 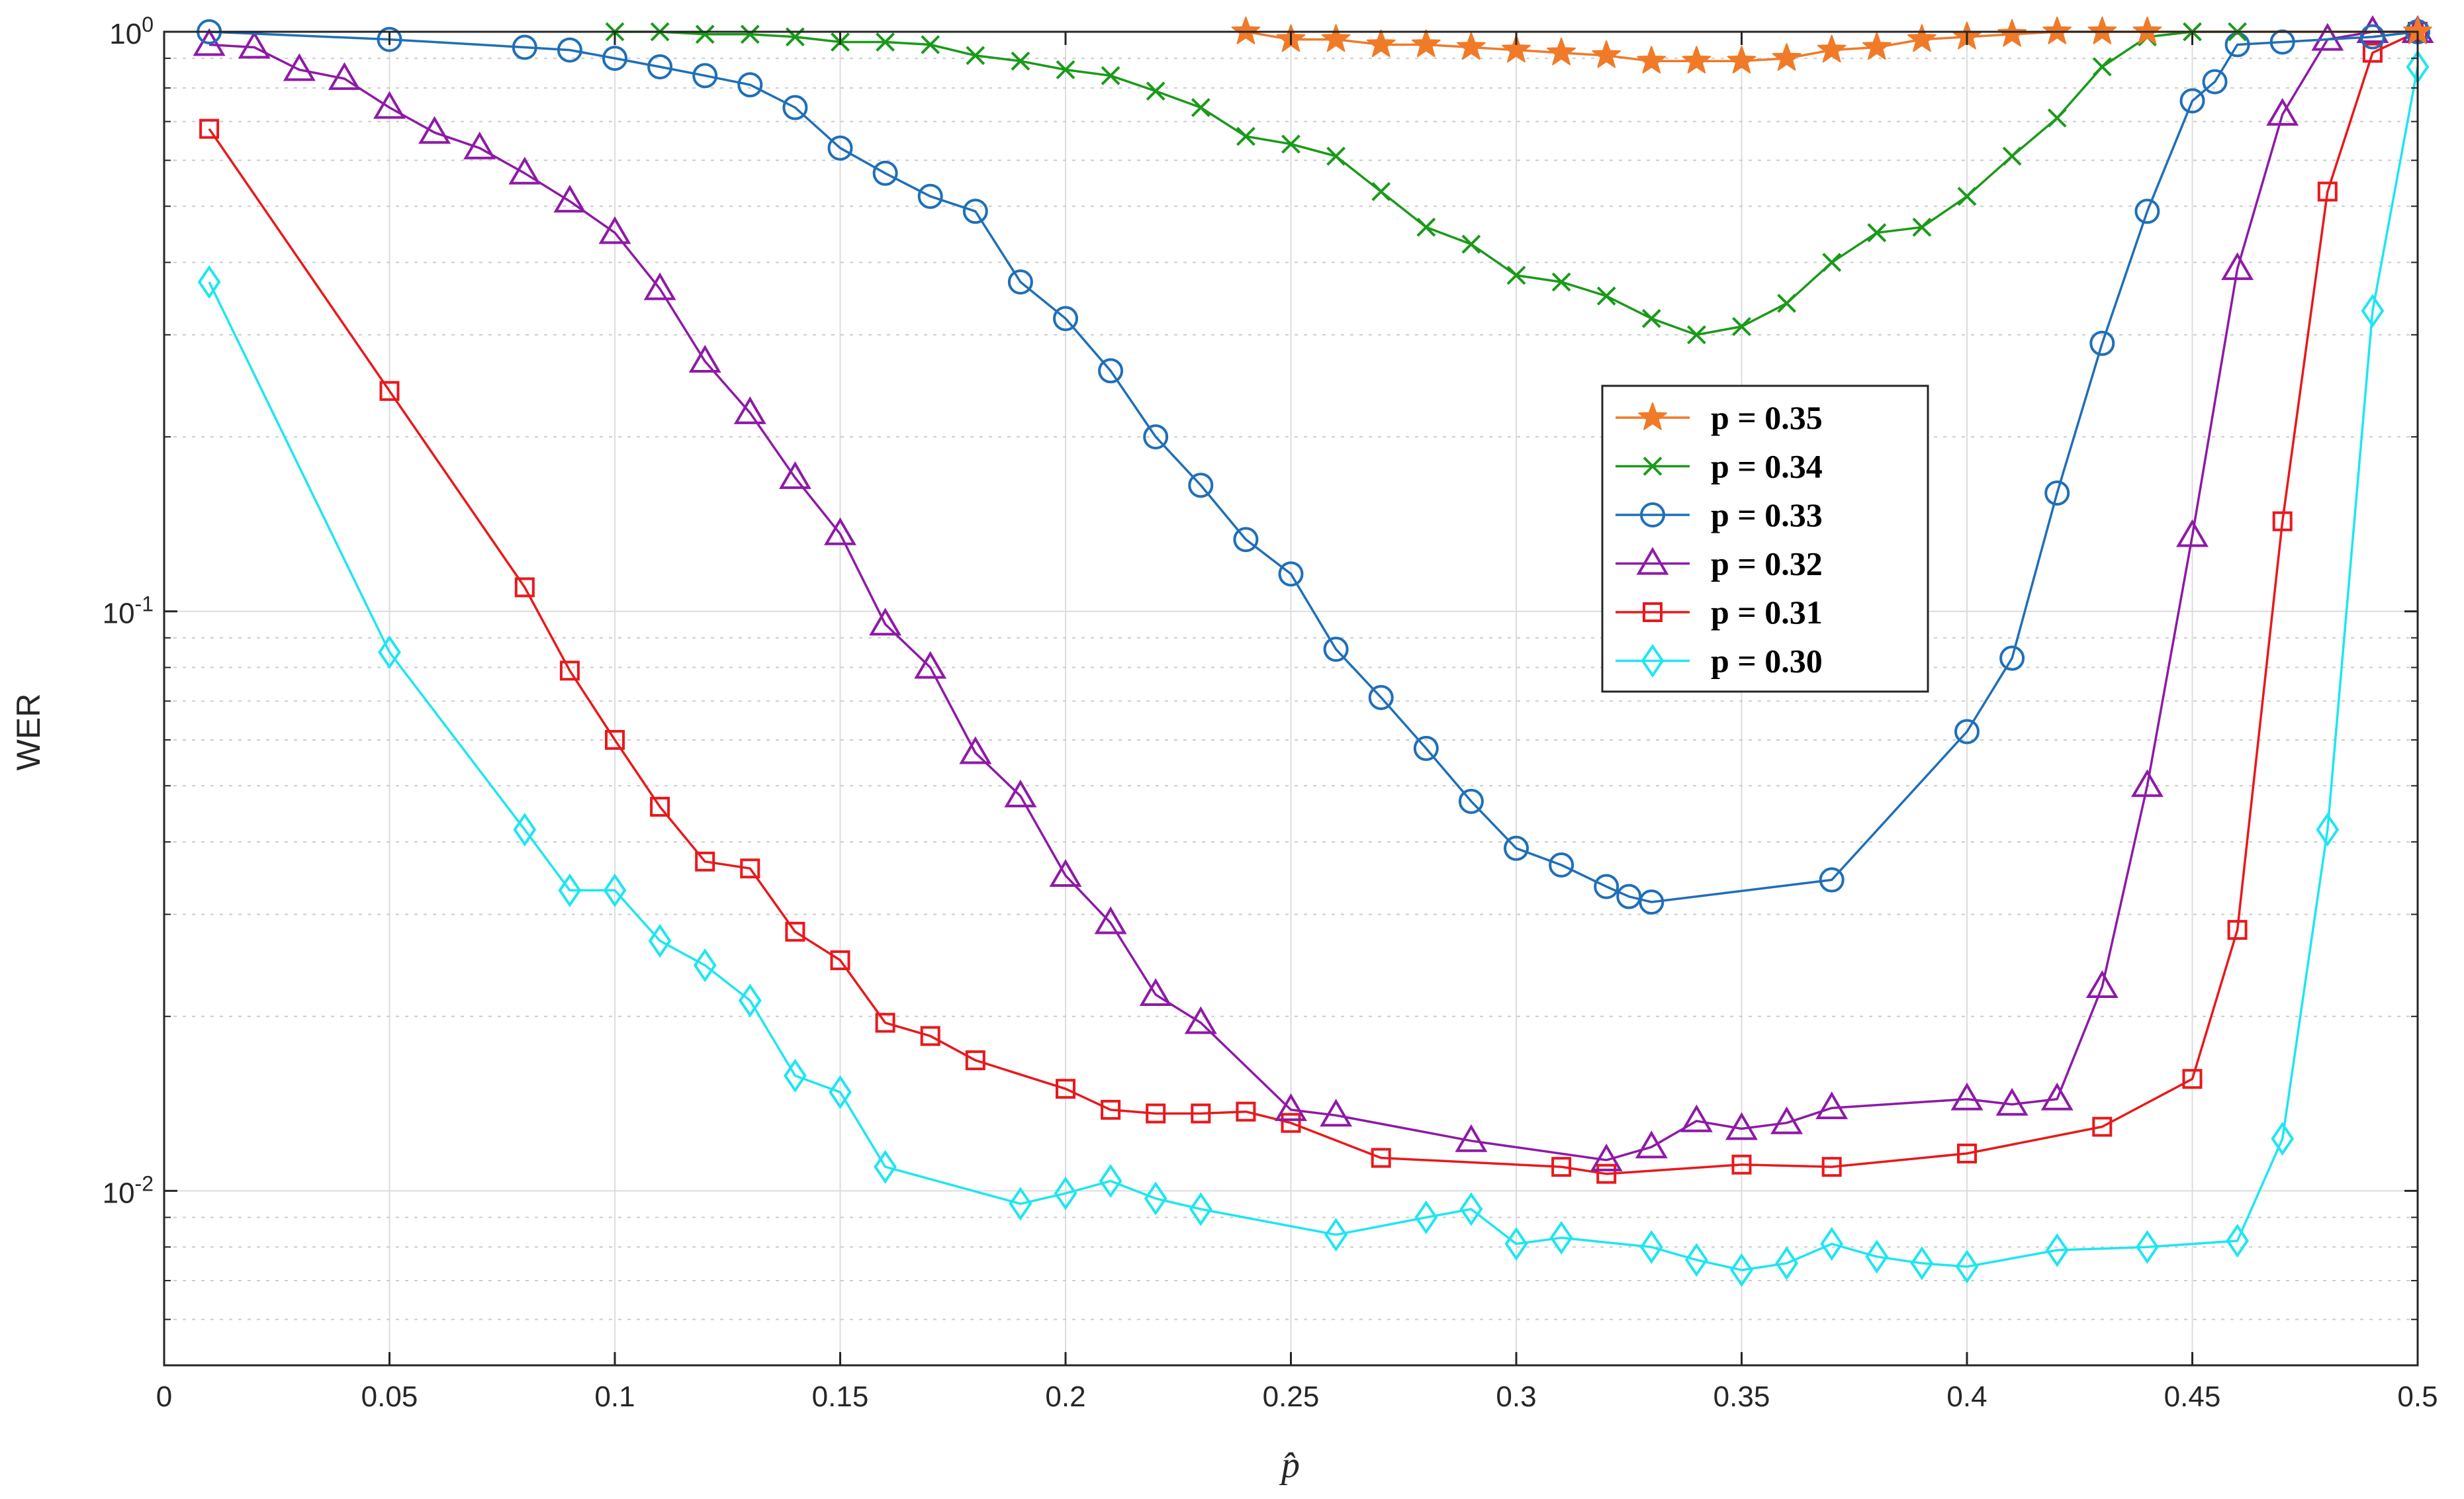 I want to click on x-tick-label: 0.35, so click(x=1742, y=1397).